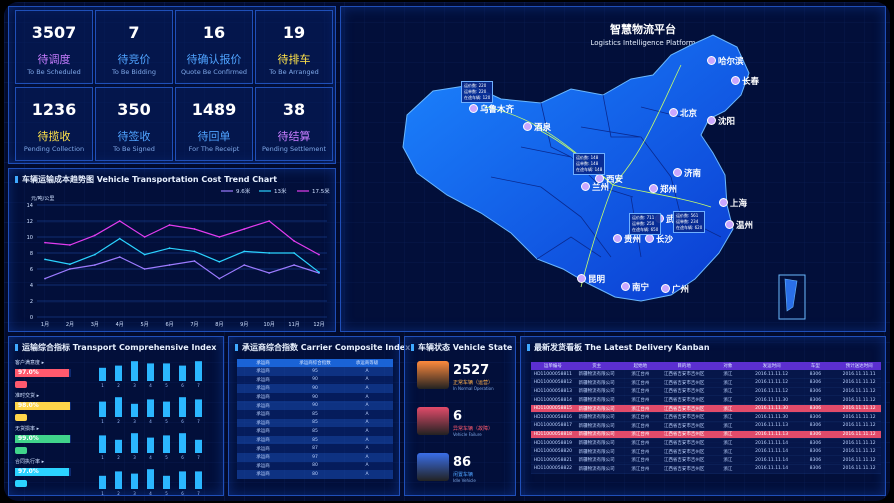  Describe the element at coordinates (54, 47) in the screenshot. I see `stat-card: 3507 待调度 To Be Scheduled` at that location.